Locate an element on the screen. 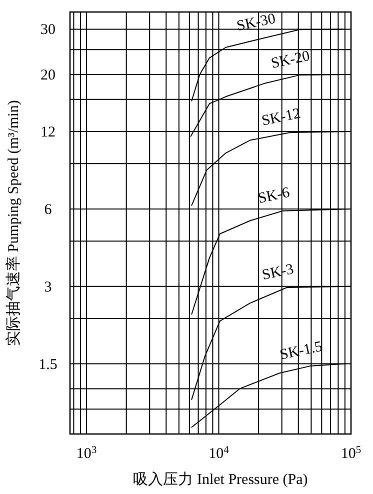  text: SK-12 is located at coordinates (281, 118).